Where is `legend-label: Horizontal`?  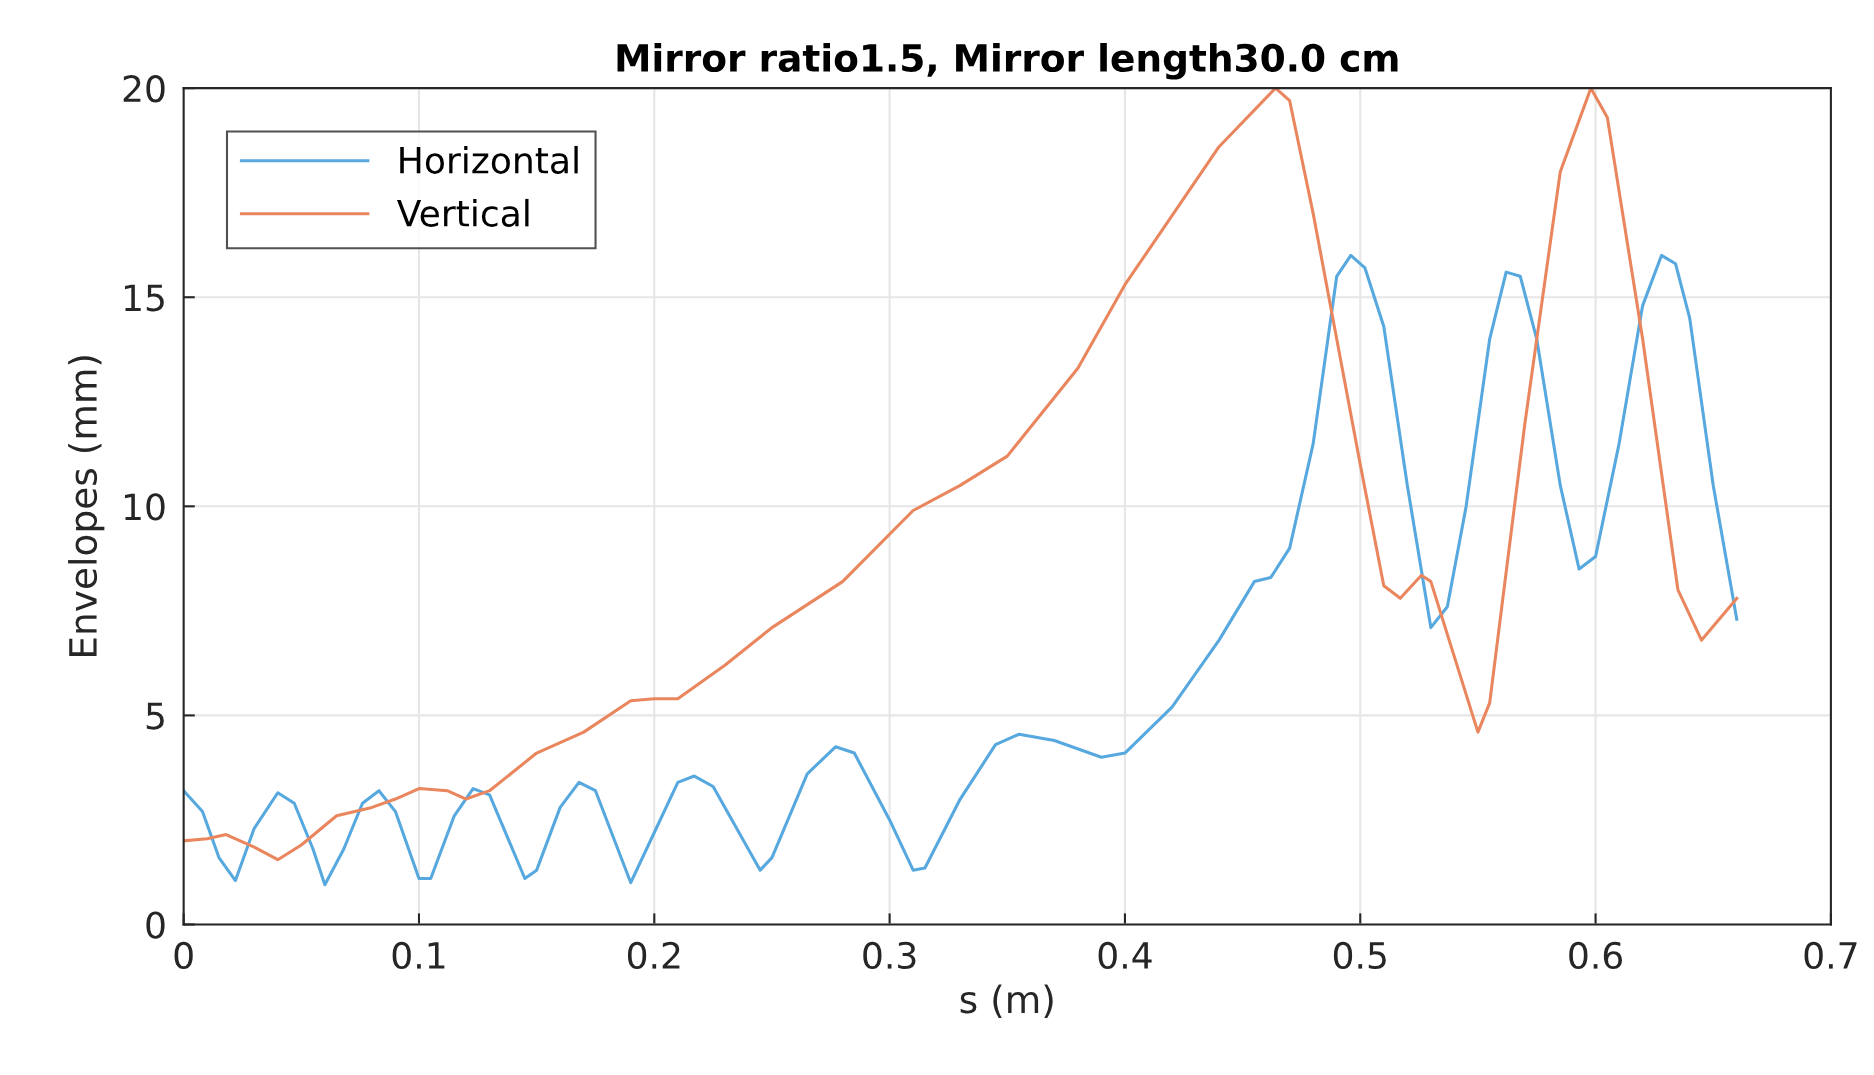 legend-label: Horizontal is located at coordinates (489, 159).